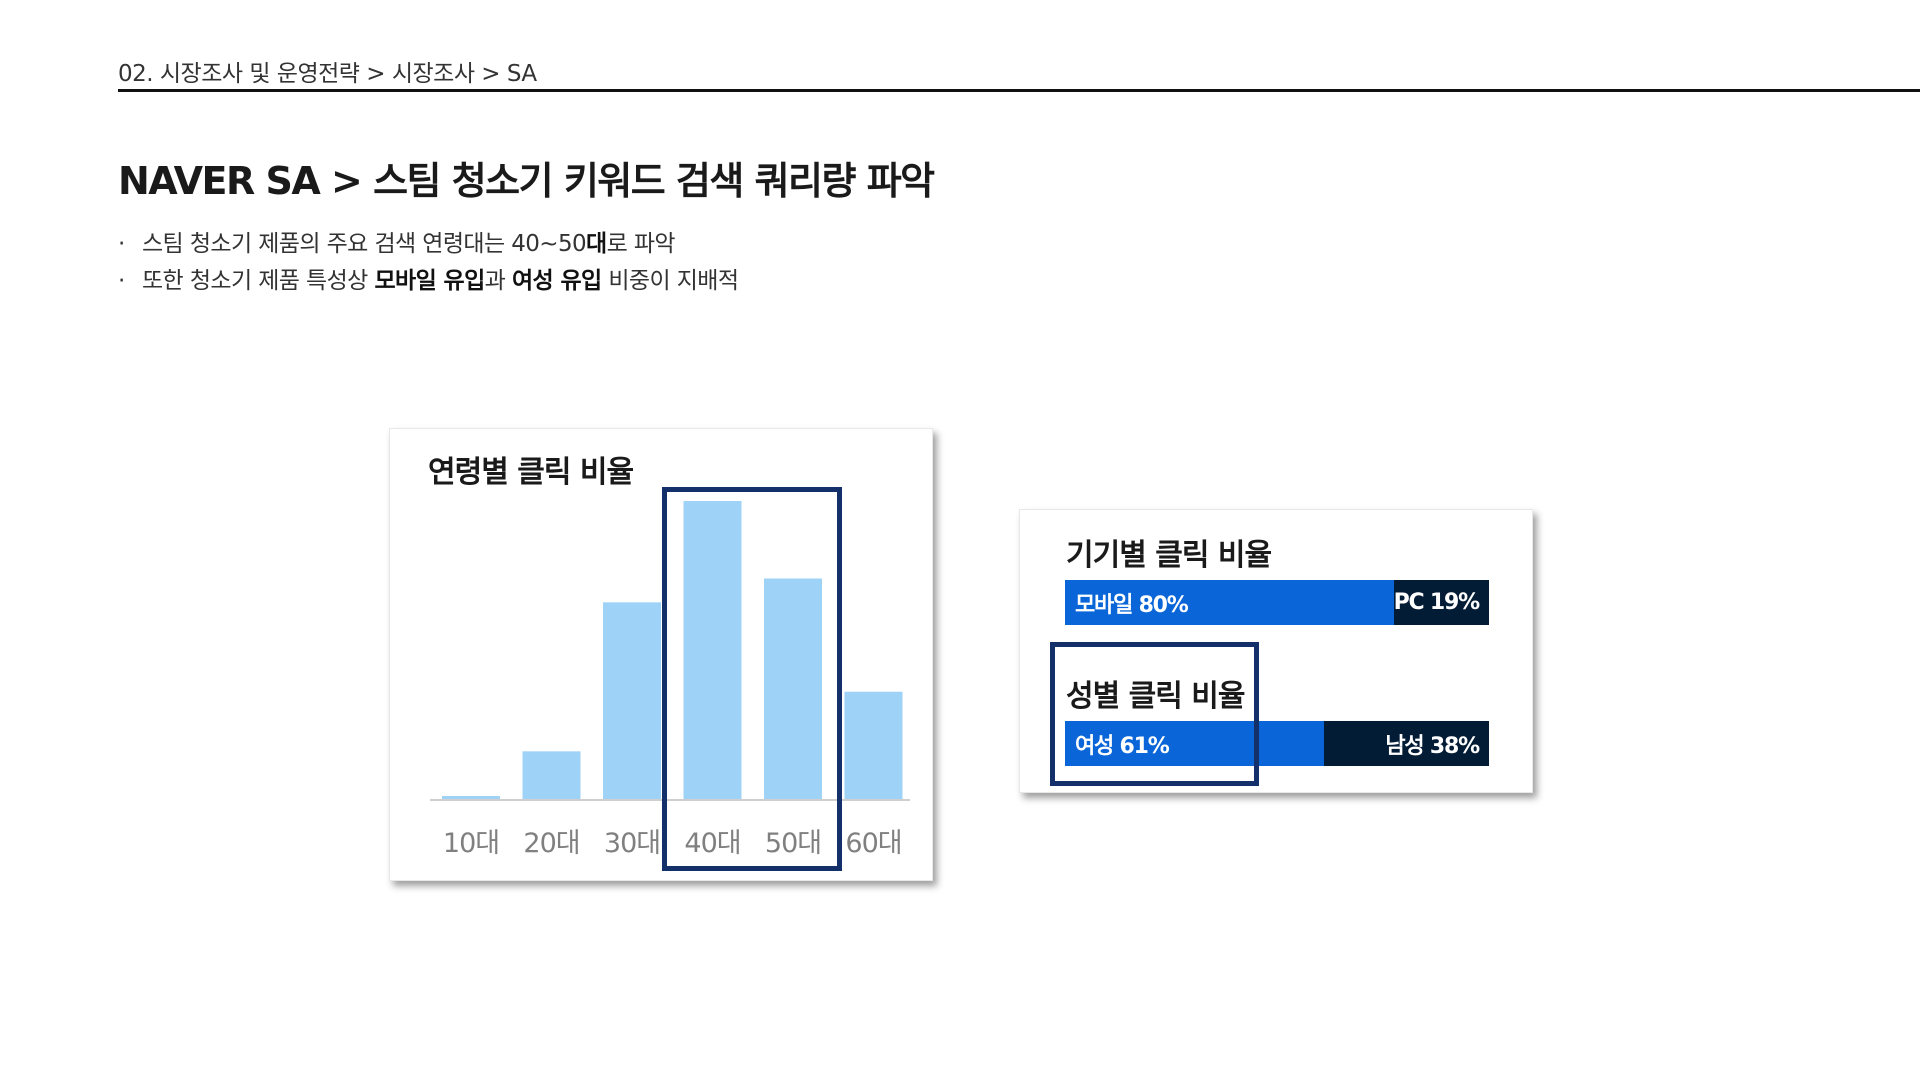  I want to click on x-tick-label: 60대, so click(873, 843).